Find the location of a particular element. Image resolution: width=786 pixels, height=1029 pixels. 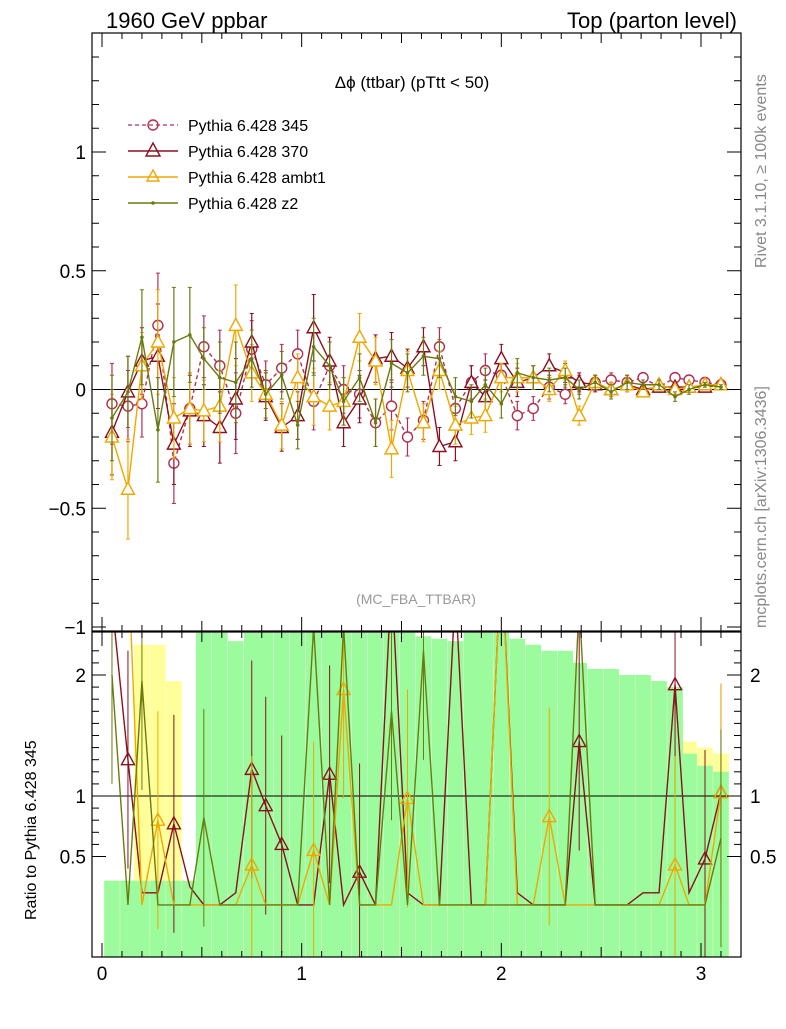

ratio-y-tick-labels-right: 0.5 1 2 is located at coordinates (763, 767).